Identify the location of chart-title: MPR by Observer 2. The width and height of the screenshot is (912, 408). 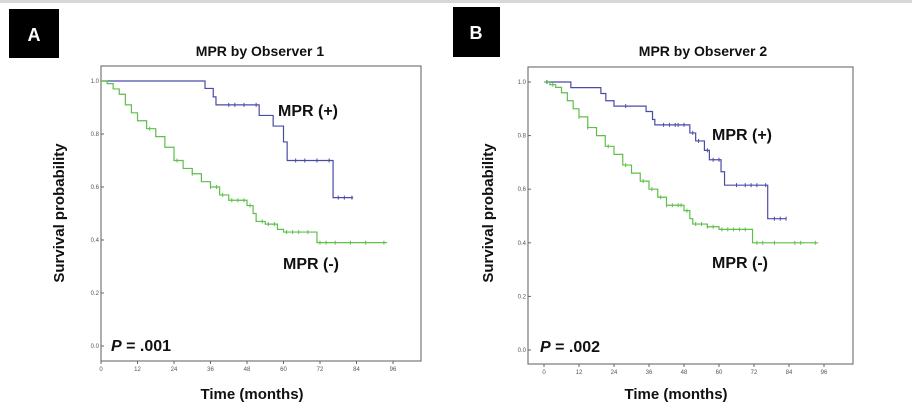
(703, 51).